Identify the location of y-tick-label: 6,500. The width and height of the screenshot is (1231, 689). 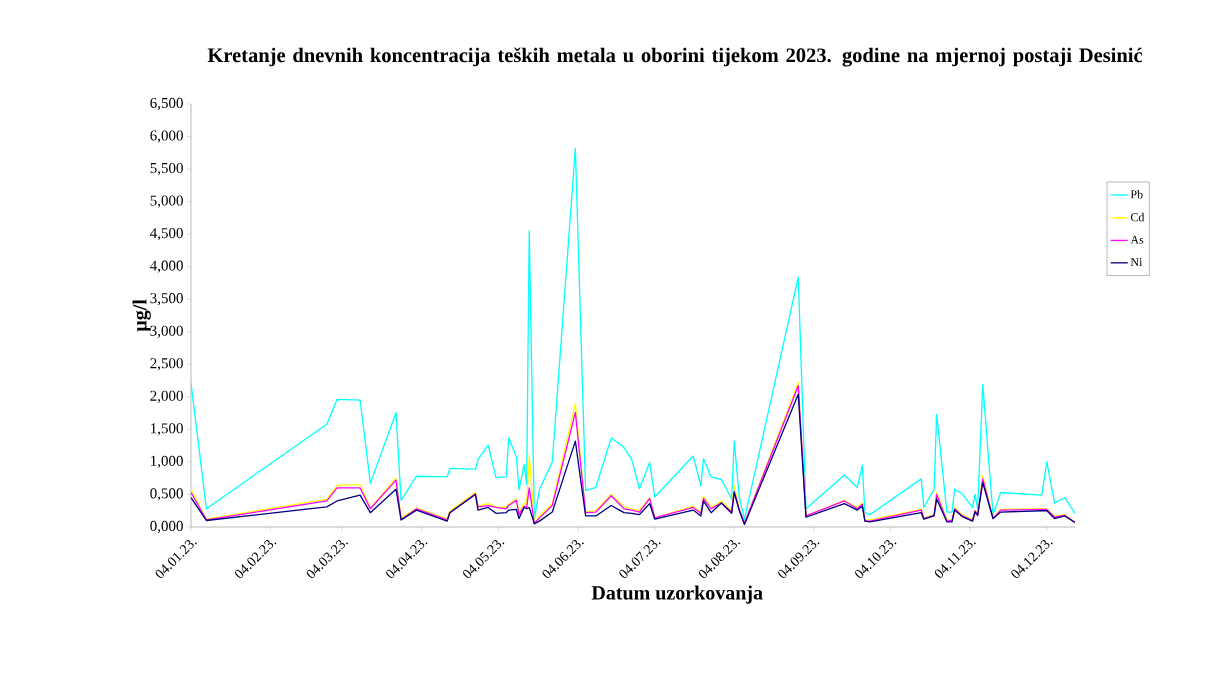
(166, 104).